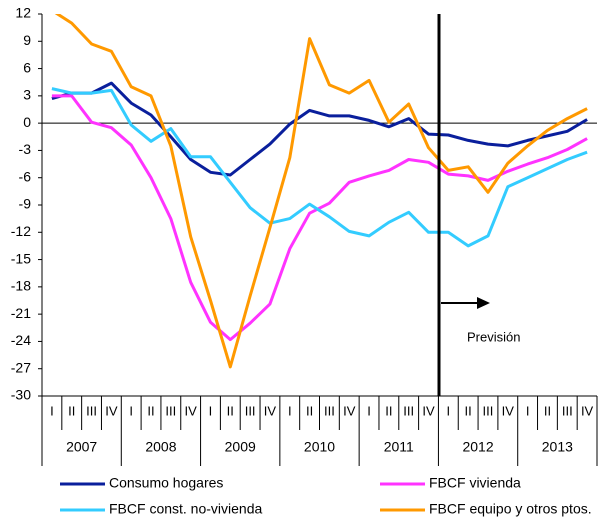 Image resolution: width=598 pixels, height=522 pixels. What do you see at coordinates (510, 509) in the screenshot?
I see `legend-label: FBCF equipo y otros ptos.` at bounding box center [510, 509].